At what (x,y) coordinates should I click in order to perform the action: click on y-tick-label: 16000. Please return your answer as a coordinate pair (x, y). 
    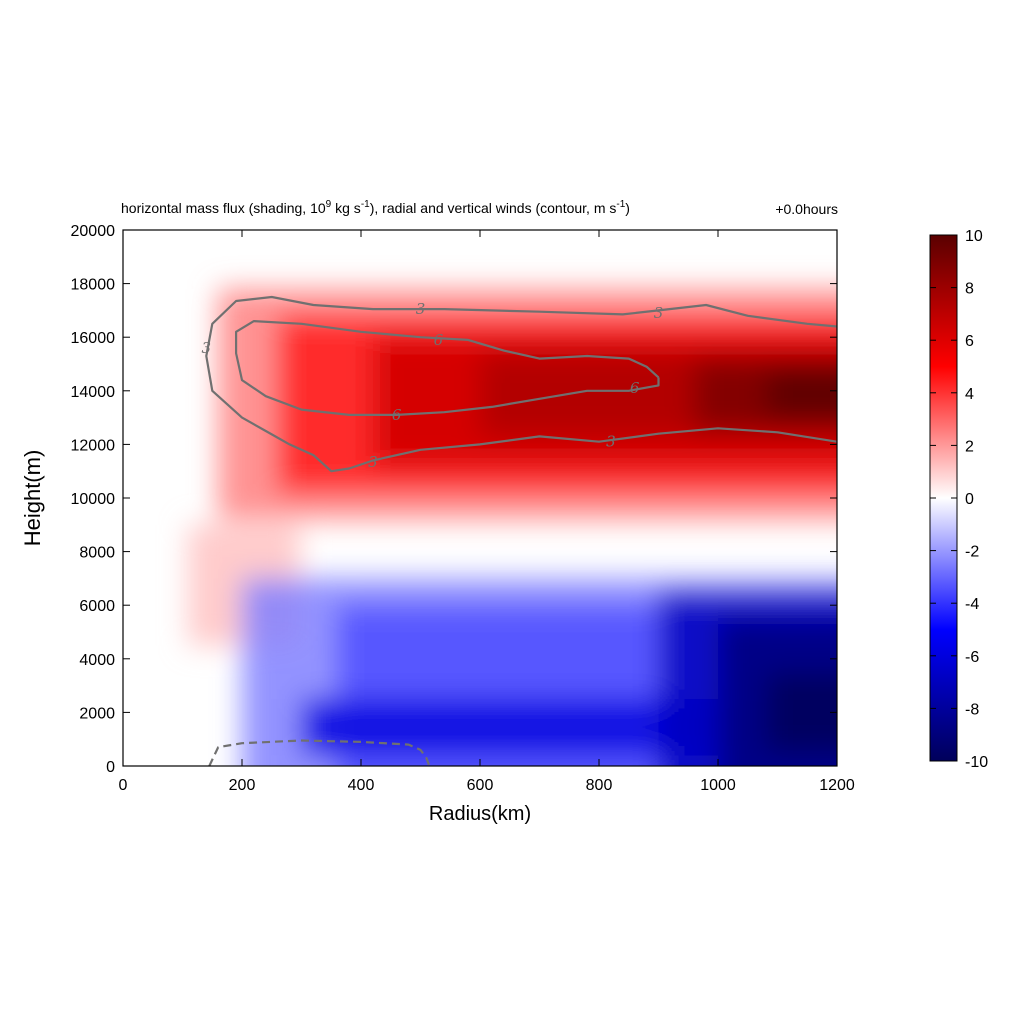
    Looking at the image, I should click on (93, 338).